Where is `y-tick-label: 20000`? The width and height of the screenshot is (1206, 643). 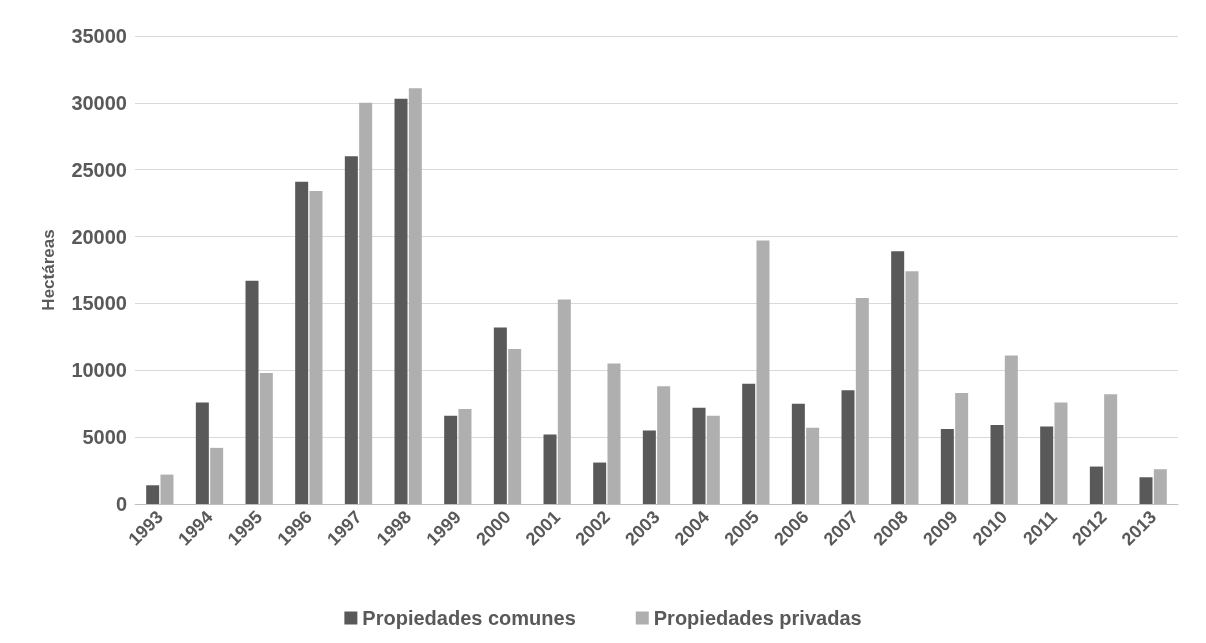
y-tick-label: 20000 is located at coordinates (99, 236).